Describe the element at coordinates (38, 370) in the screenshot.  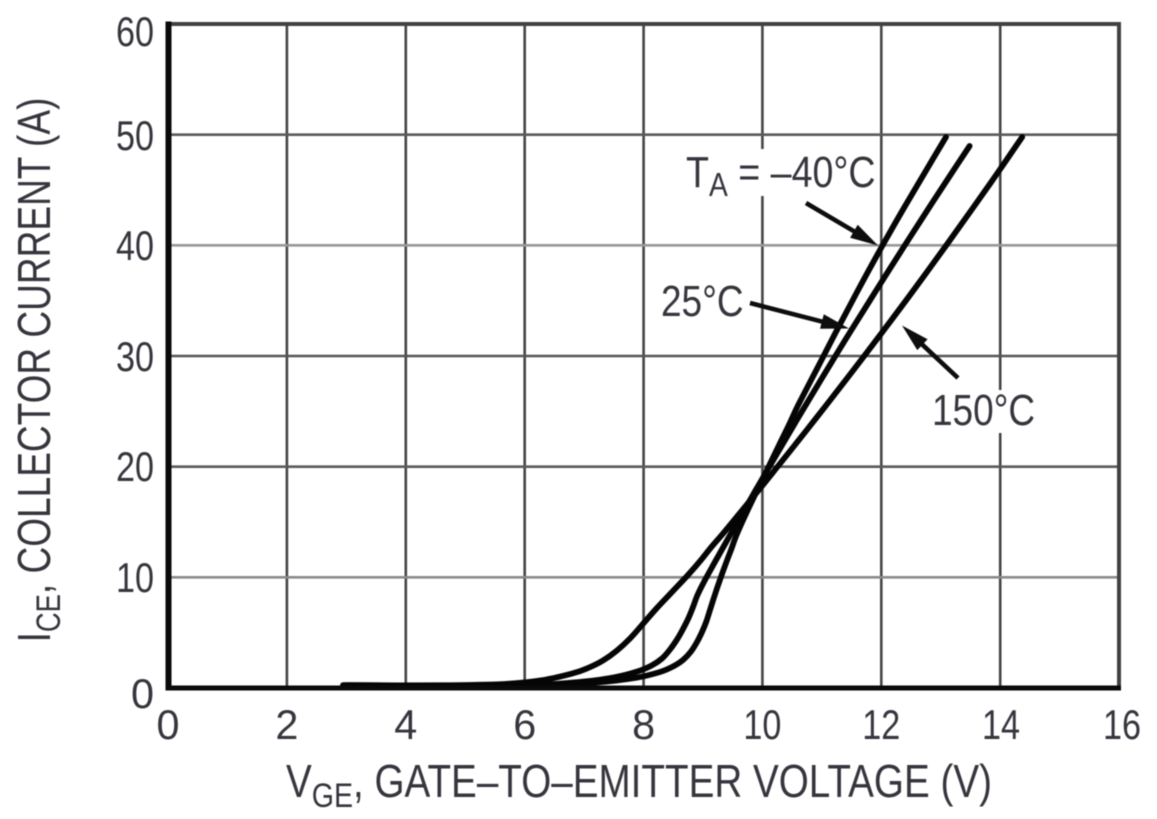
I see `svg-text: ICE, COLLECTOR CURRENT (A)` at that location.